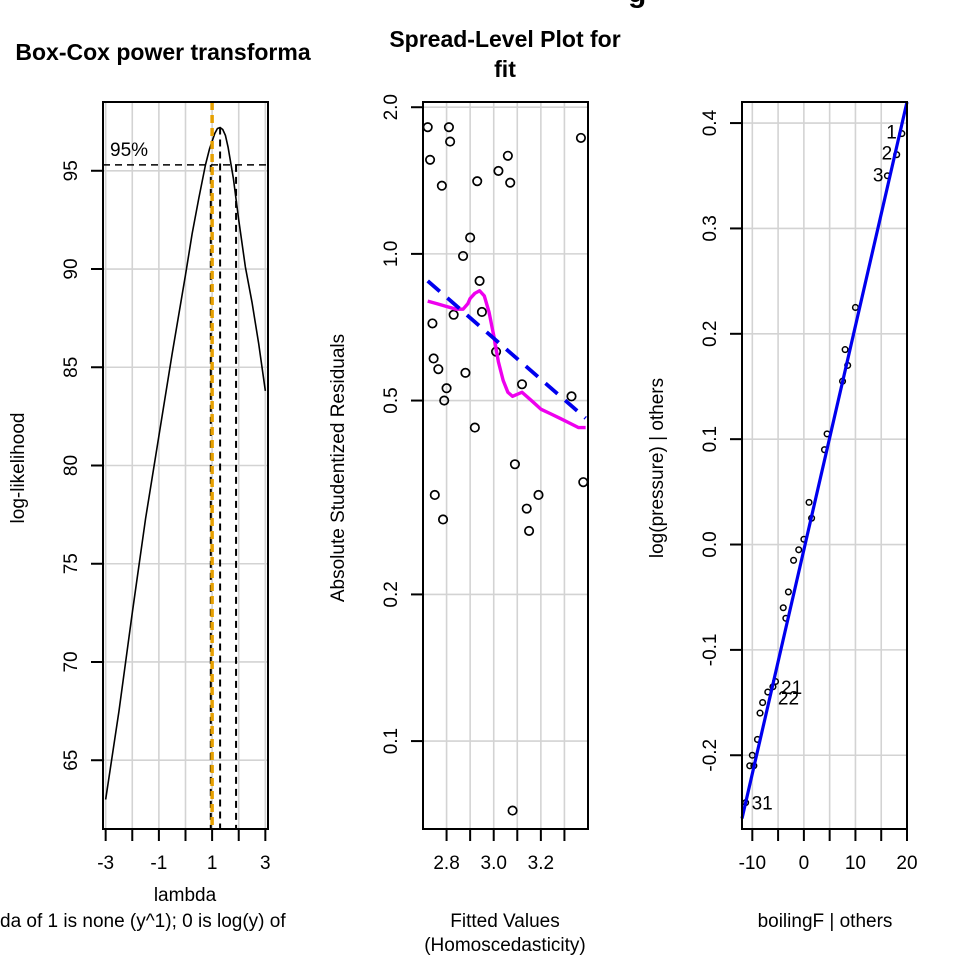 The image size is (960, 960). What do you see at coordinates (710, 650) in the screenshot?
I see `y-tick-label: -0.1` at bounding box center [710, 650].